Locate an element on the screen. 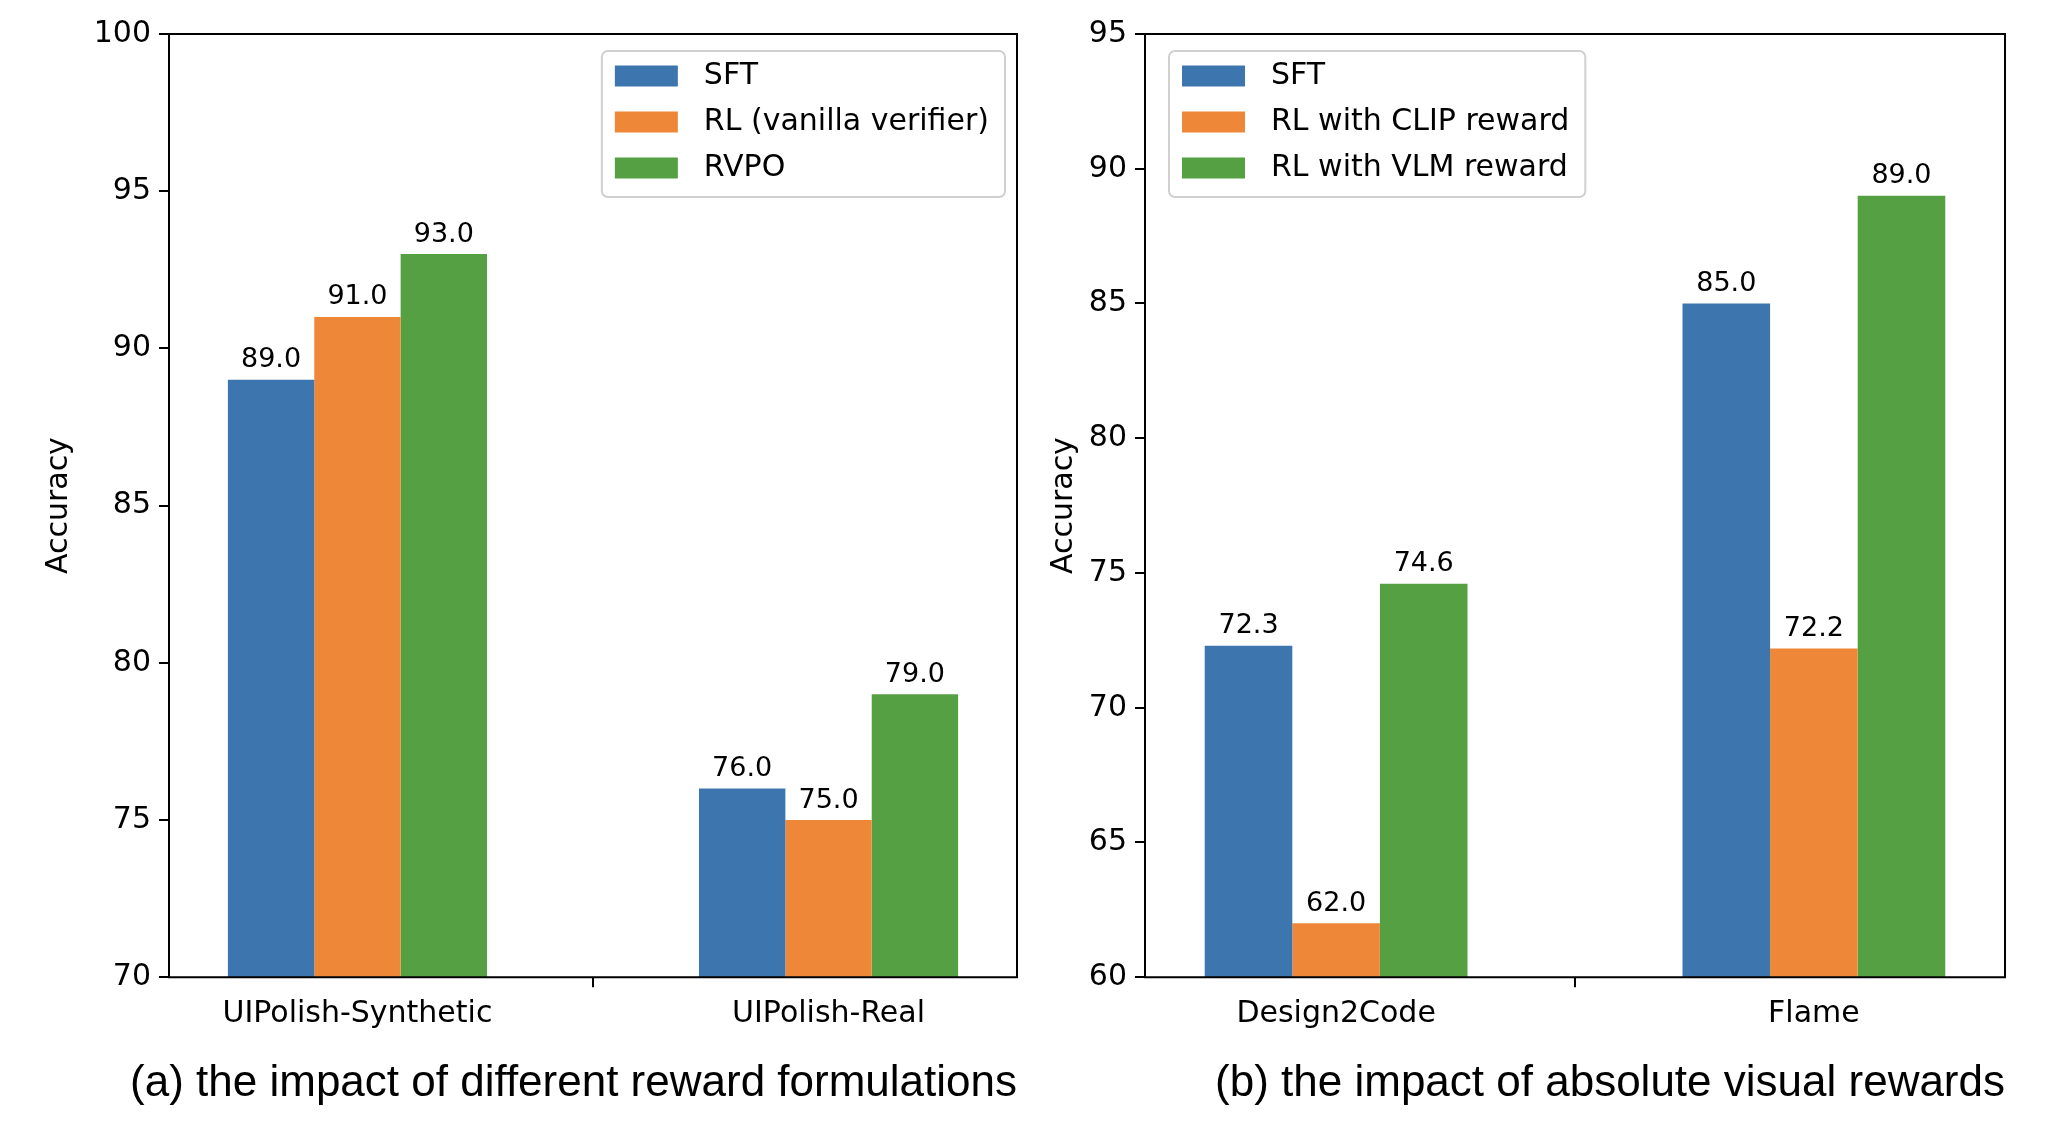 Image resolution: width=2046 pixels, height=1126 pixels. data-label: 72.2 is located at coordinates (1813, 626).